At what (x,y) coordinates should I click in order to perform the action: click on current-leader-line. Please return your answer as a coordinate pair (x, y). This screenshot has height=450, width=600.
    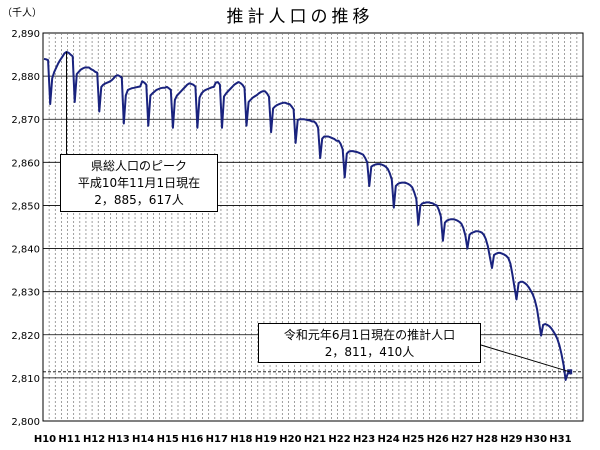
    Looking at the image, I should click on (525, 358).